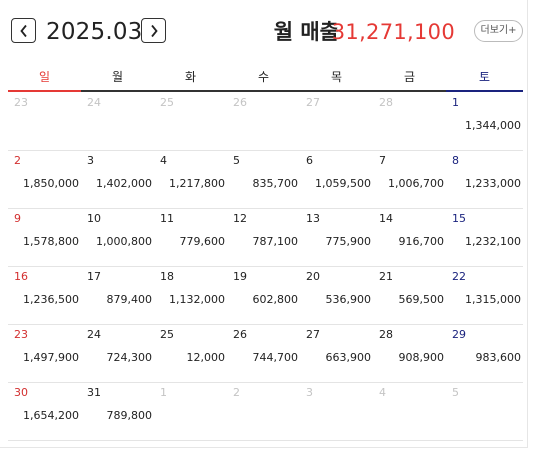 This screenshot has width=540, height=450. I want to click on calendar-day-cell: 29 983,600, so click(484, 353).